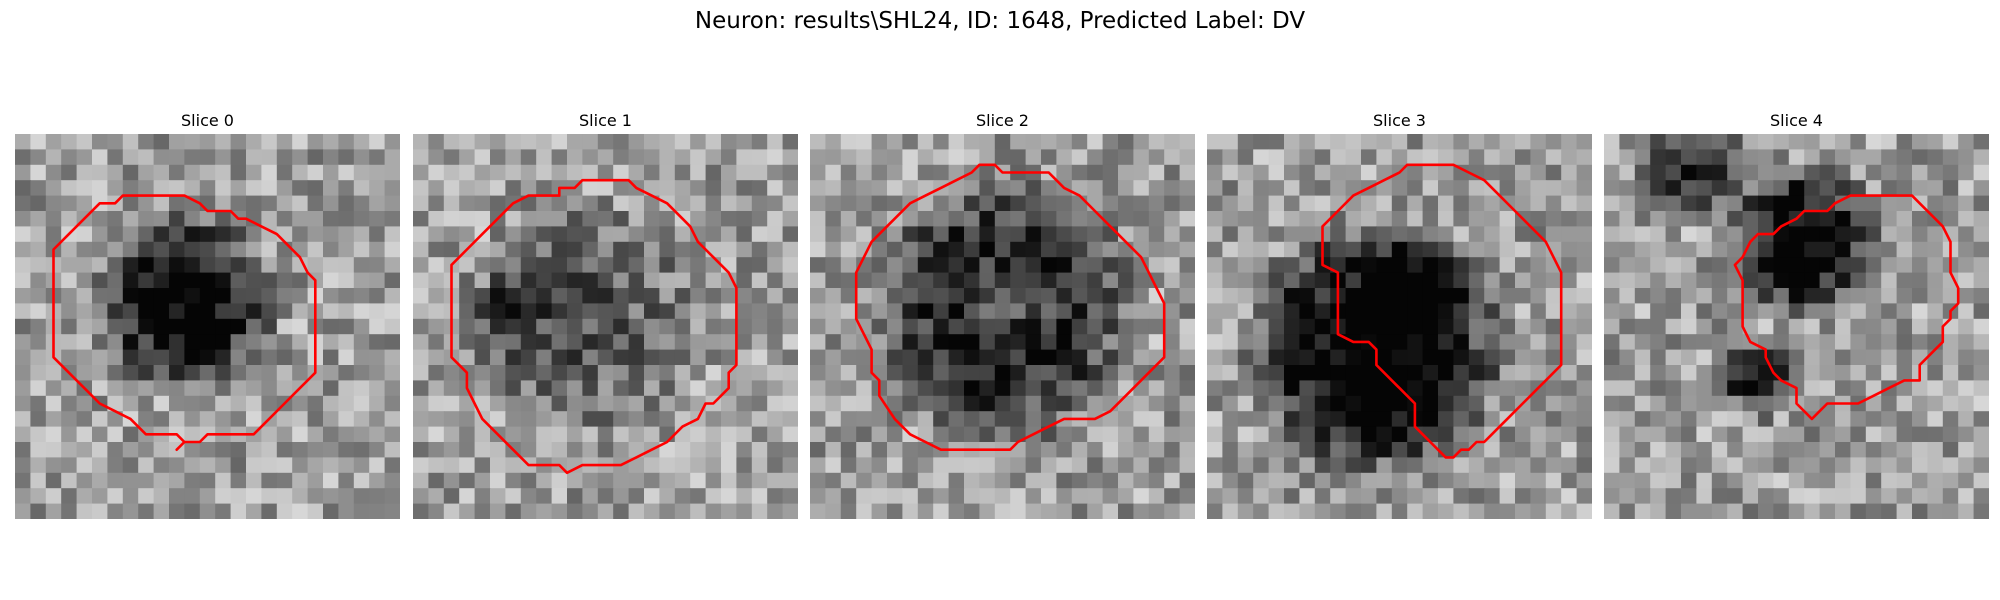 The image size is (2000, 600). I want to click on slice-title-4: Slice 4, so click(1796, 120).